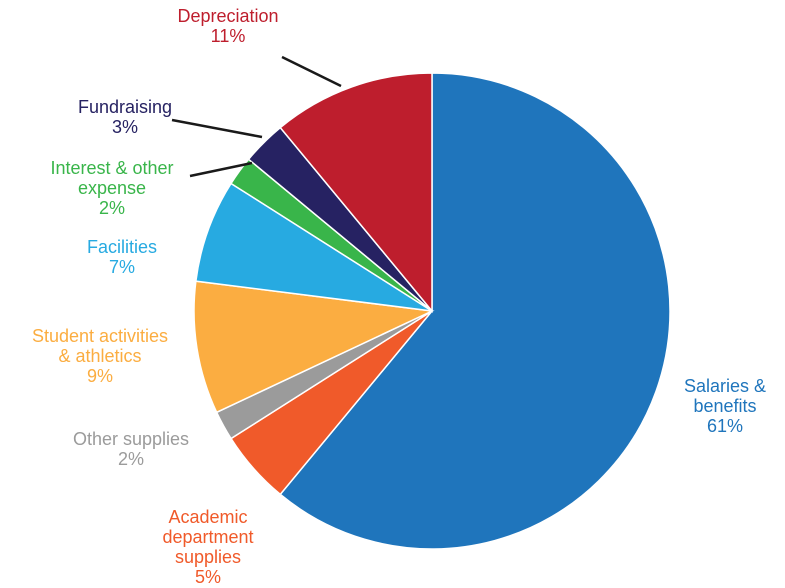 The height and width of the screenshot is (588, 785). Describe the element at coordinates (125, 127) in the screenshot. I see `slice-value-label: 3%` at that location.